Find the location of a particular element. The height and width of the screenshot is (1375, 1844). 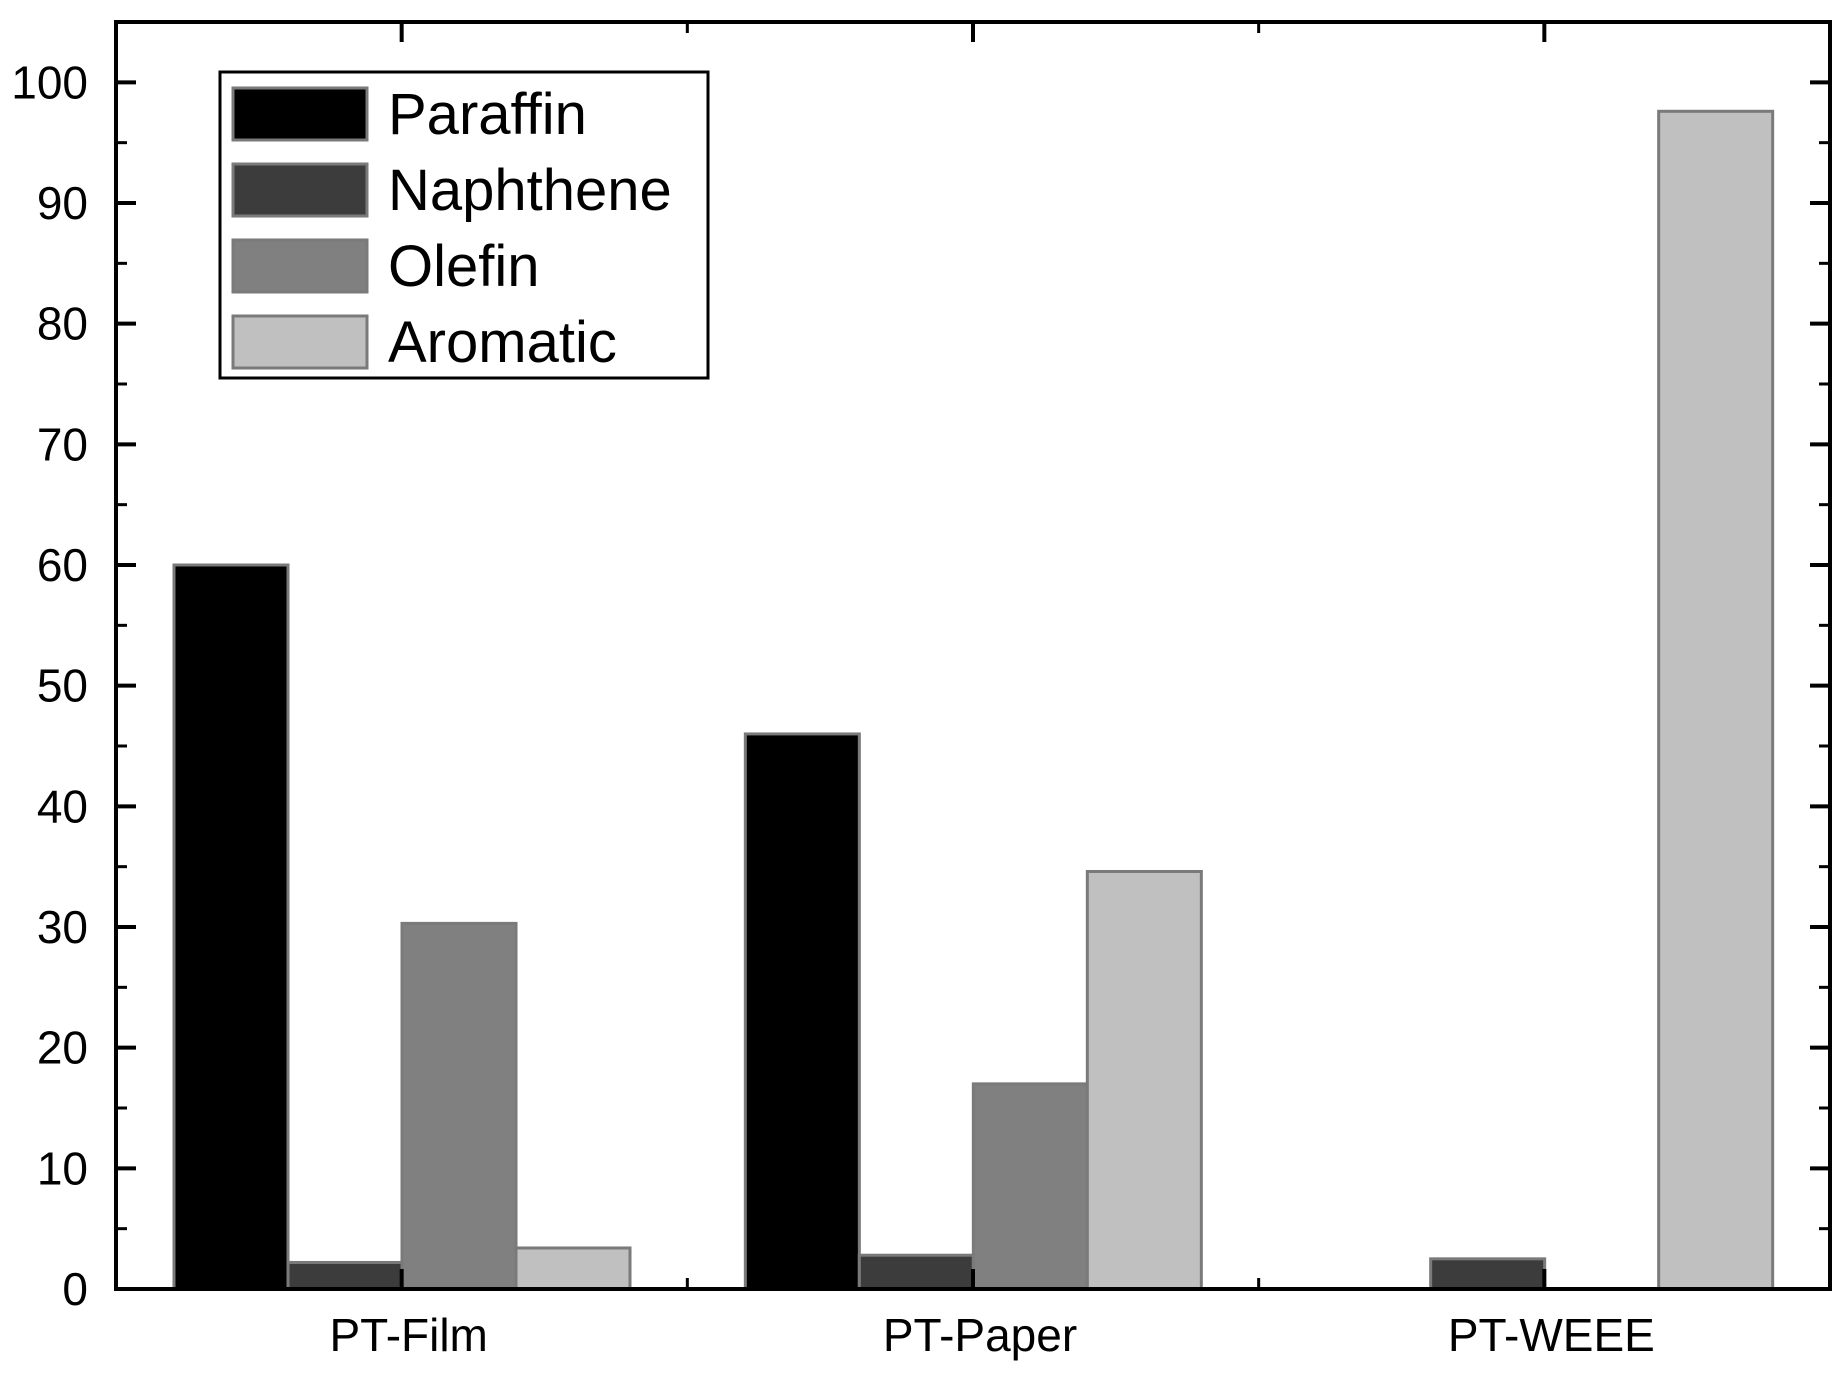

y-tick-label: 50 is located at coordinates (62, 686).